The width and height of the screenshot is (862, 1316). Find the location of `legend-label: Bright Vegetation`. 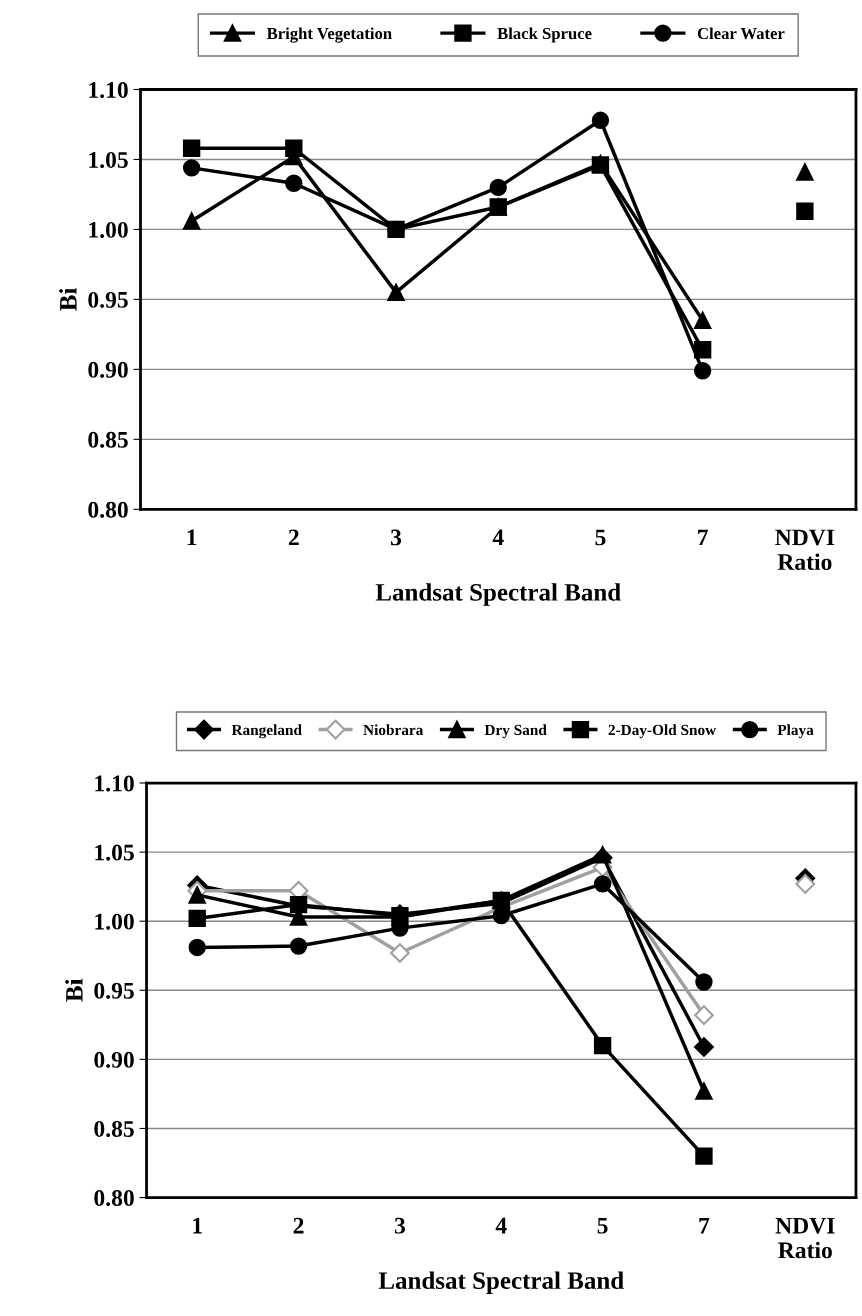

legend-label: Bright Vegetation is located at coordinates (329, 35).